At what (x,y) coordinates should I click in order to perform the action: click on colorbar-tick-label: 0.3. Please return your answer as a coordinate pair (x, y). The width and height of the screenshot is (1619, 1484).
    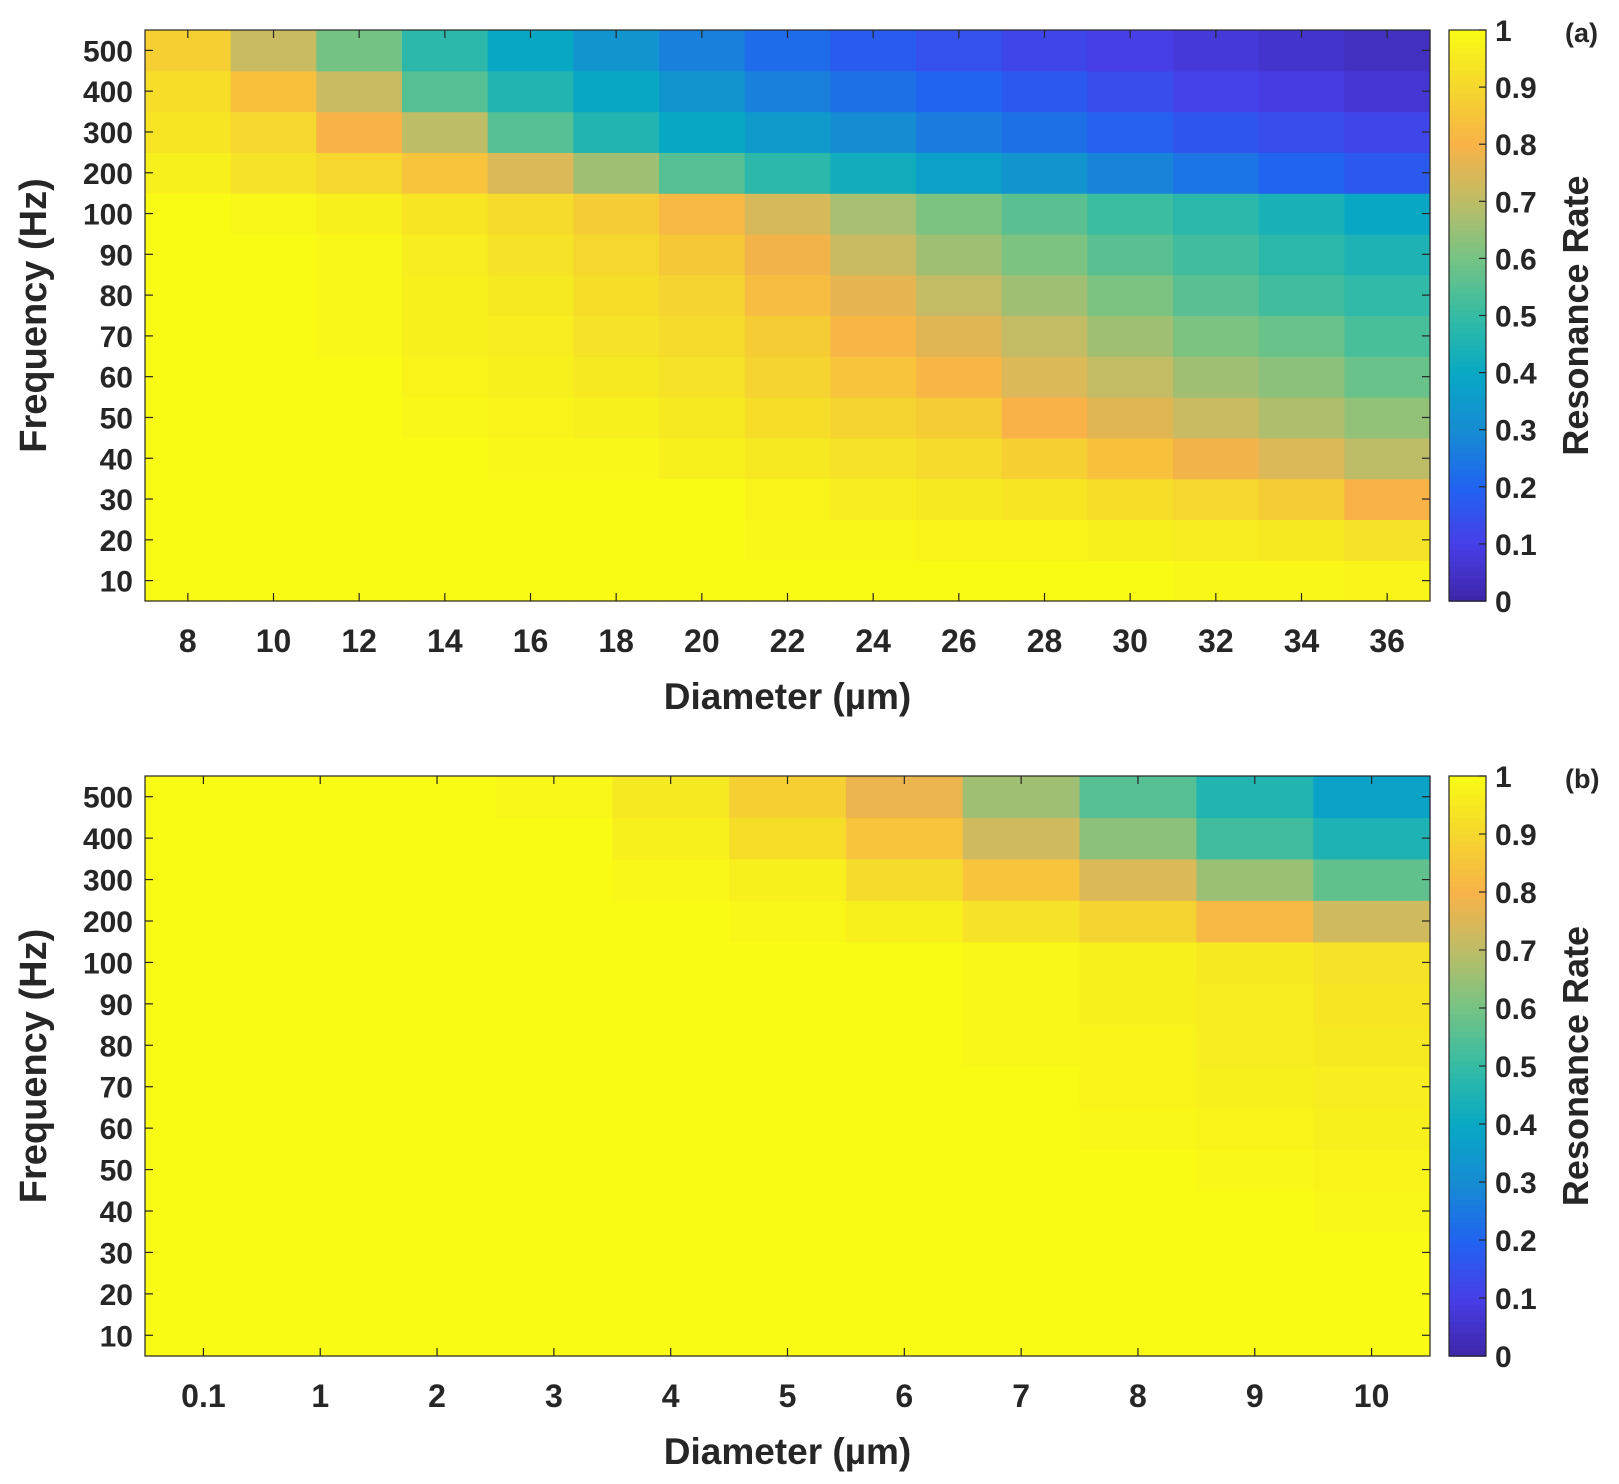
    Looking at the image, I should click on (1516, 431).